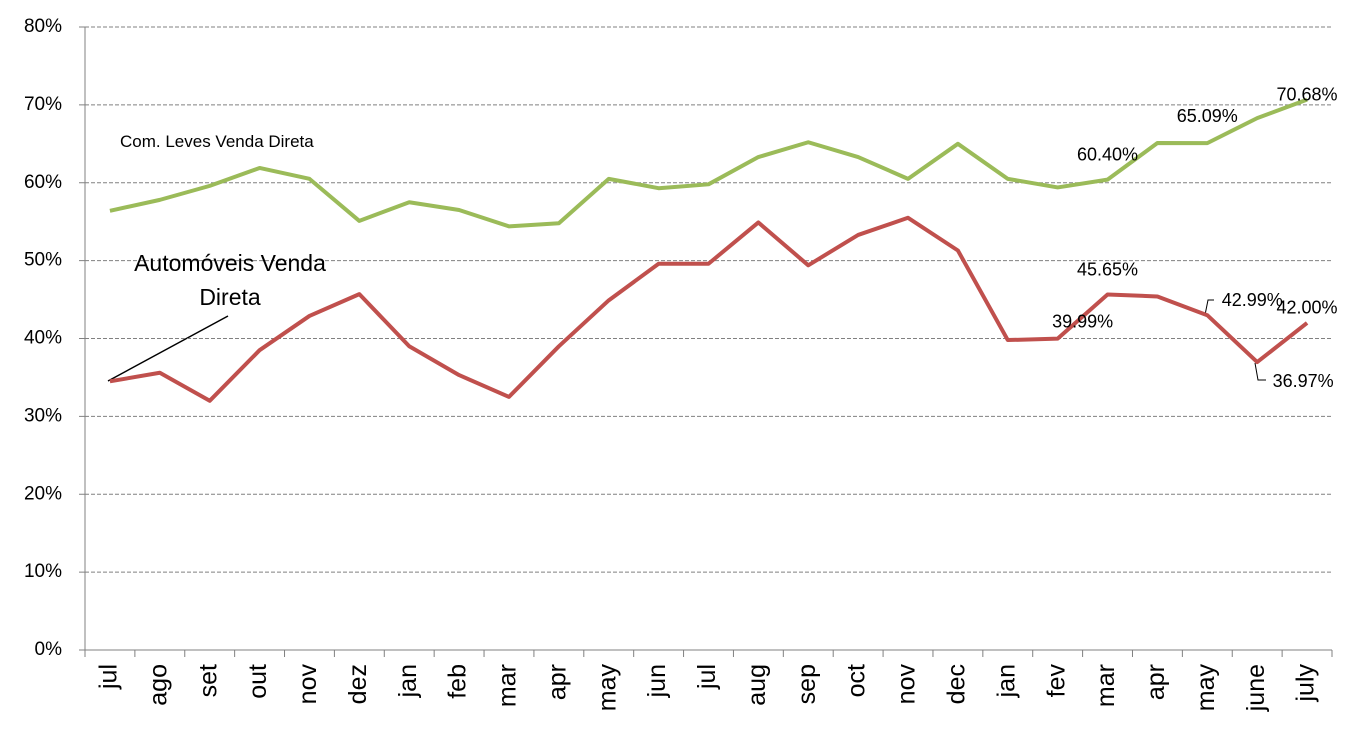 Image resolution: width=1350 pixels, height=742 pixels. What do you see at coordinates (258, 681) in the screenshot?
I see `x-tick-label: out` at bounding box center [258, 681].